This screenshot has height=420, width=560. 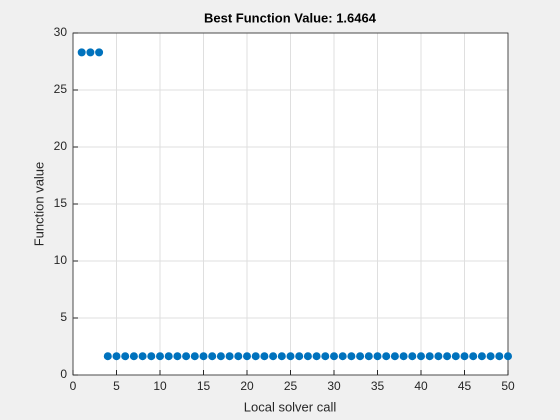 I want to click on y-tick-label: 5, so click(x=63, y=317).